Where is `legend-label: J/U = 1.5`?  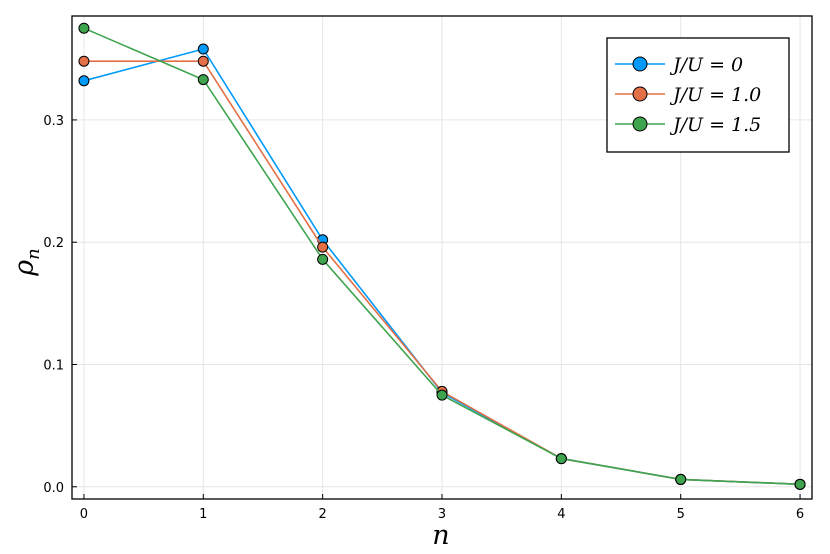
legend-label: J/U = 1.5 is located at coordinates (715, 125).